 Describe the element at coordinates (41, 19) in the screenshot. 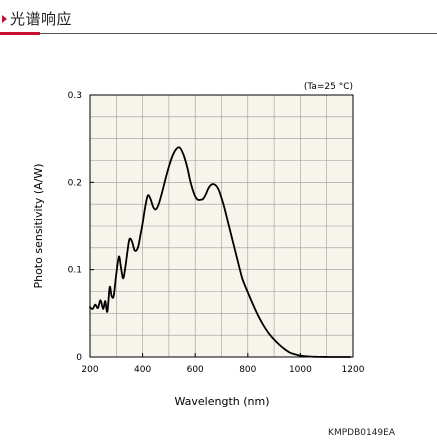

I see `section-title: 光谱响应` at that location.